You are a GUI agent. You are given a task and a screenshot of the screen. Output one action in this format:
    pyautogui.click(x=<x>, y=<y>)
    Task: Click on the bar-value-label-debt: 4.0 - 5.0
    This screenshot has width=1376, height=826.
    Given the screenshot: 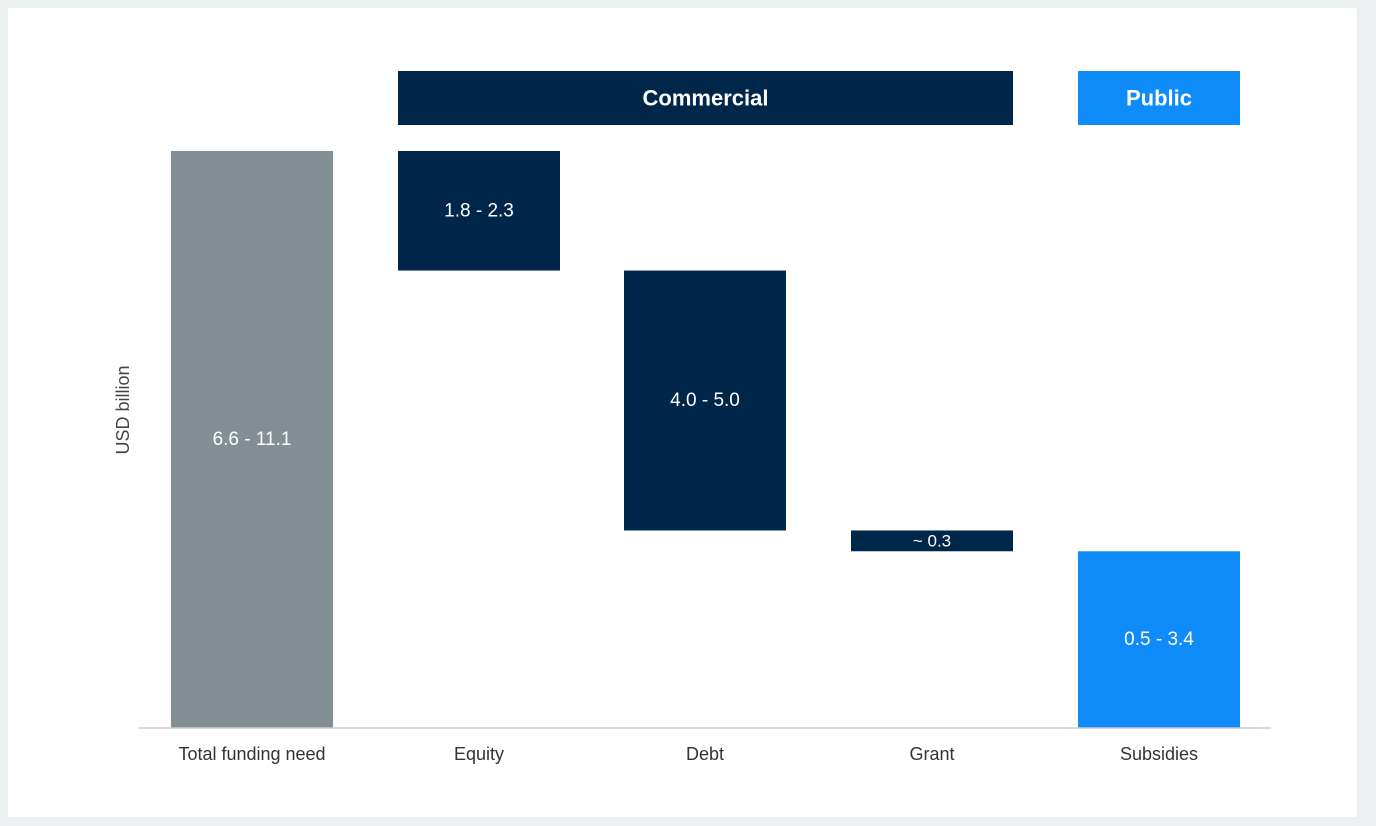 What is the action you would take?
    pyautogui.click(x=705, y=400)
    